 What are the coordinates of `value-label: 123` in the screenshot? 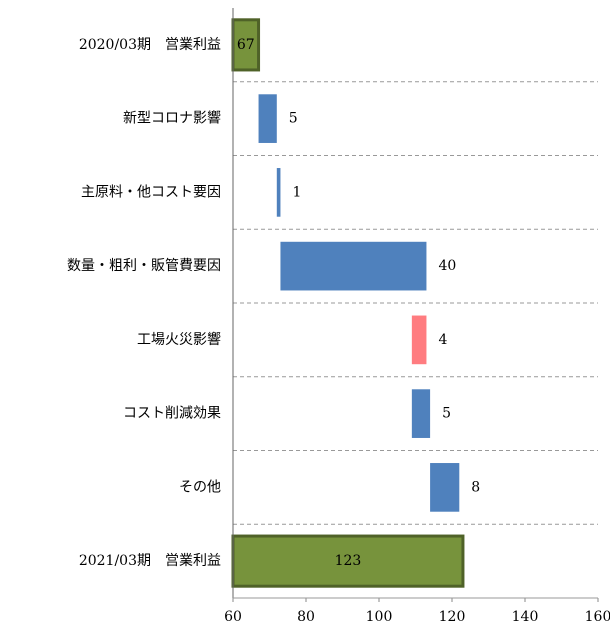 It's located at (348, 561).